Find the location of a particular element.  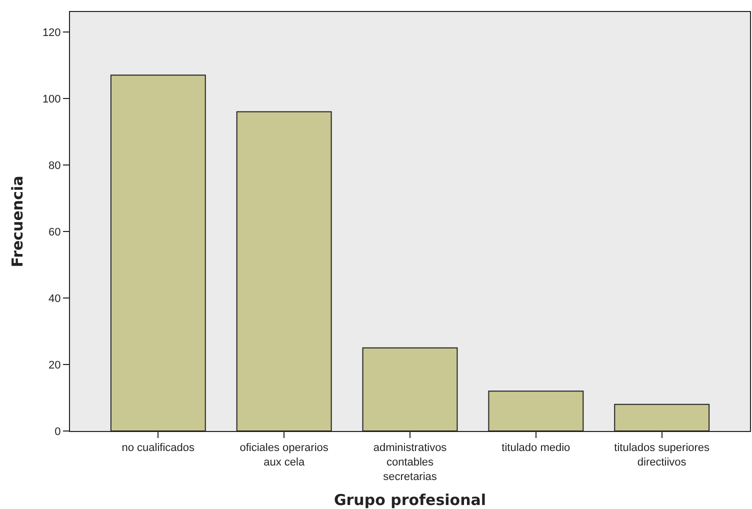

y-tick-label: 0 is located at coordinates (57, 432).